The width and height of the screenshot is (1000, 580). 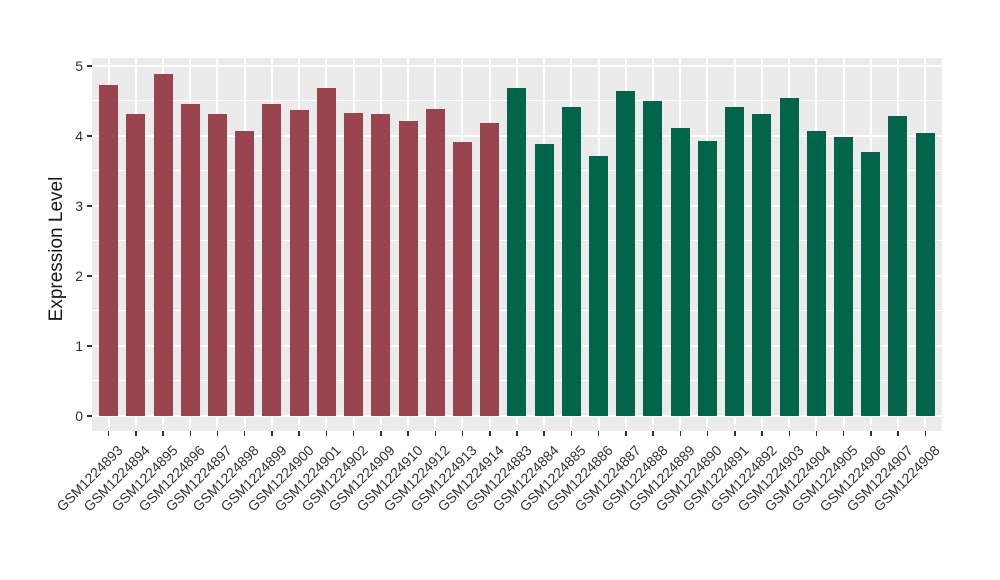 What do you see at coordinates (544, 280) in the screenshot?
I see `bar-GSM1224884` at bounding box center [544, 280].